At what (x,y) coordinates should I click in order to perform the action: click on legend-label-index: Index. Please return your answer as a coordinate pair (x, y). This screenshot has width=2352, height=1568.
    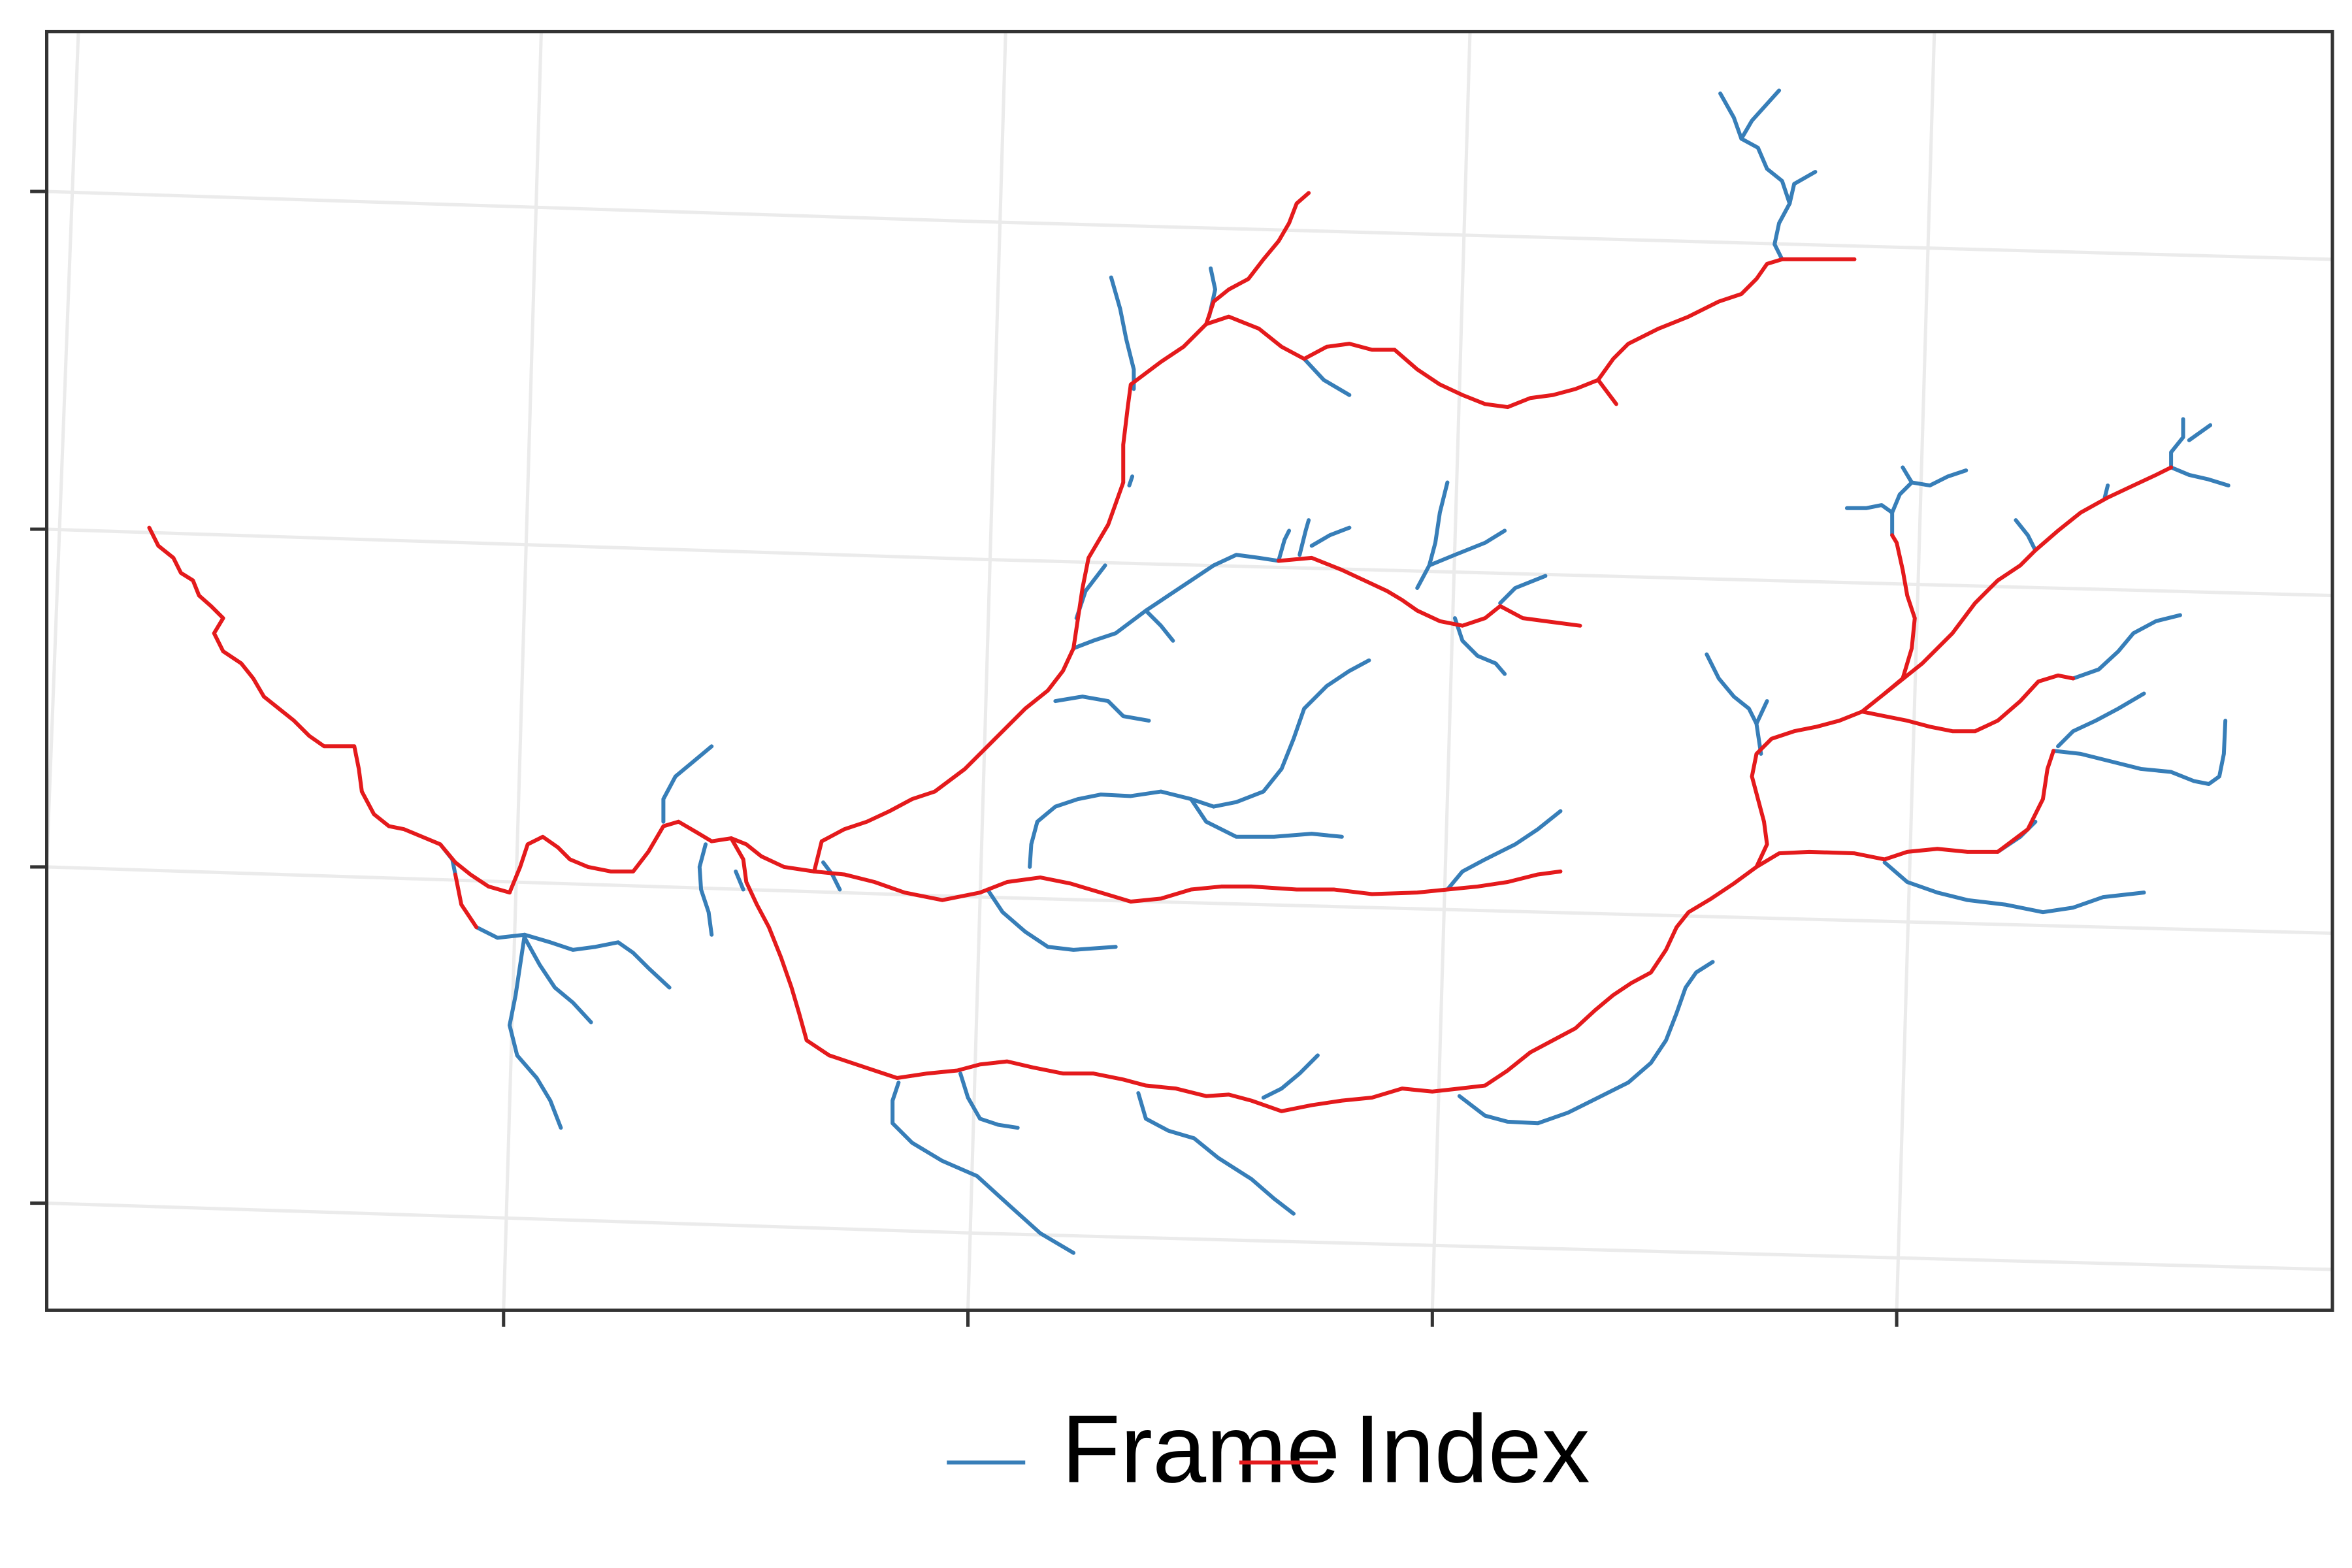
    Looking at the image, I should click on (1472, 1449).